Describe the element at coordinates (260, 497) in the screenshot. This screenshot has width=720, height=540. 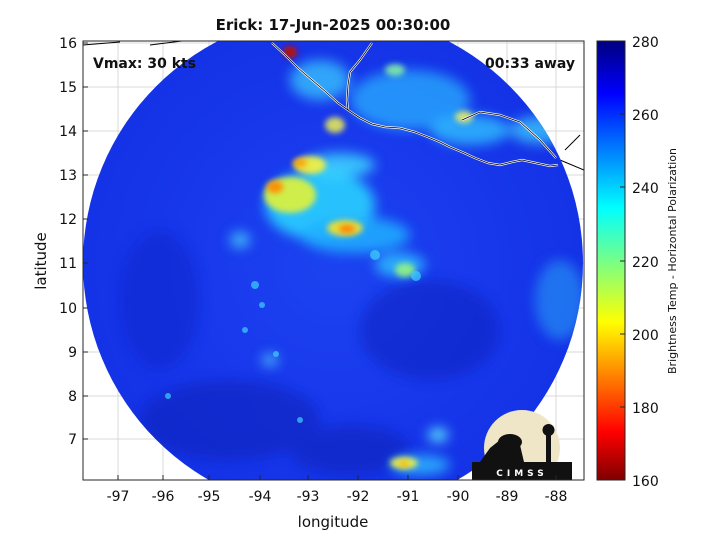
I see `x-tick-label: -94` at that location.